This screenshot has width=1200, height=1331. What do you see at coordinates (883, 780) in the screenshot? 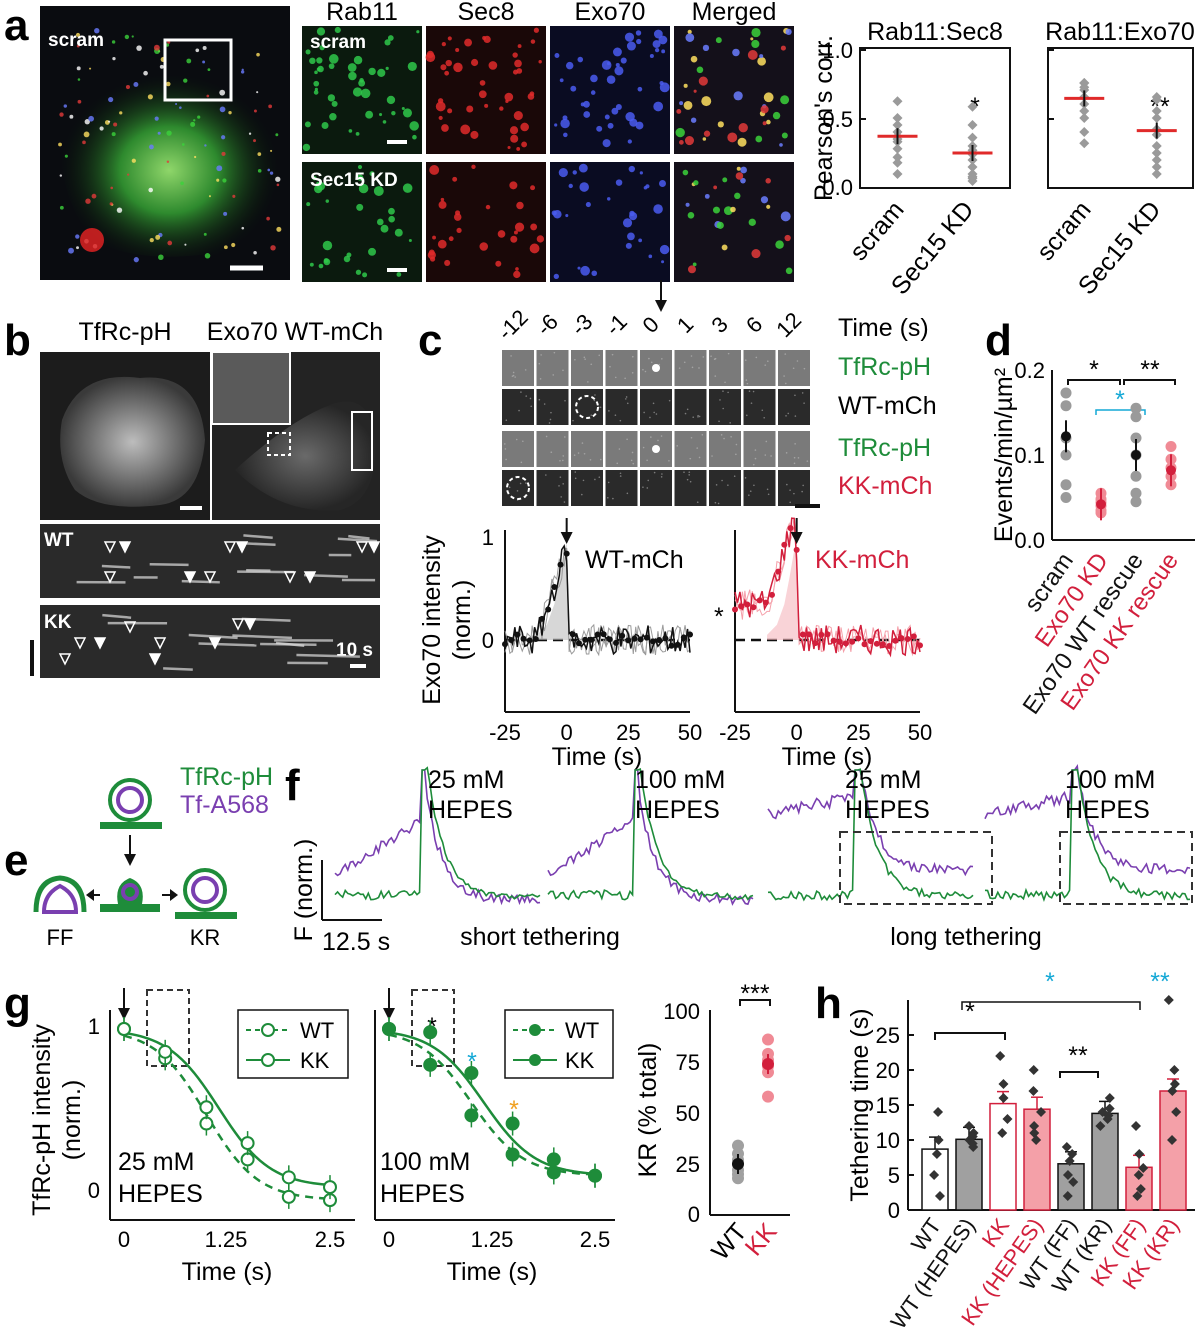
I see `cond-f3a: 25 mM` at bounding box center [883, 780].